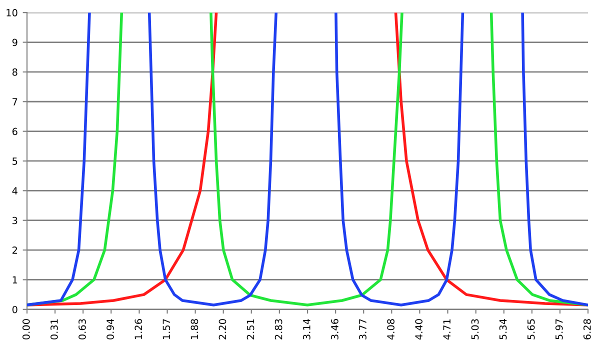  I want to click on y-tick-label: 8, so click(15, 72).